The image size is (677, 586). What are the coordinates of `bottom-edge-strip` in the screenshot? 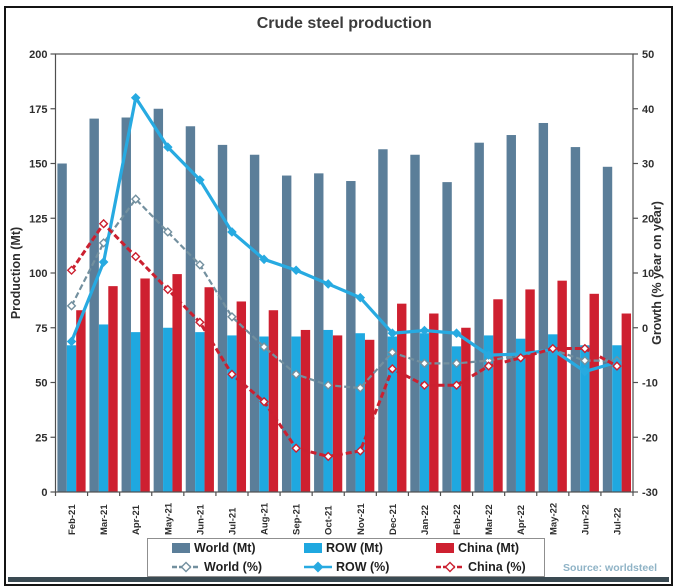 It's located at (338, 579).